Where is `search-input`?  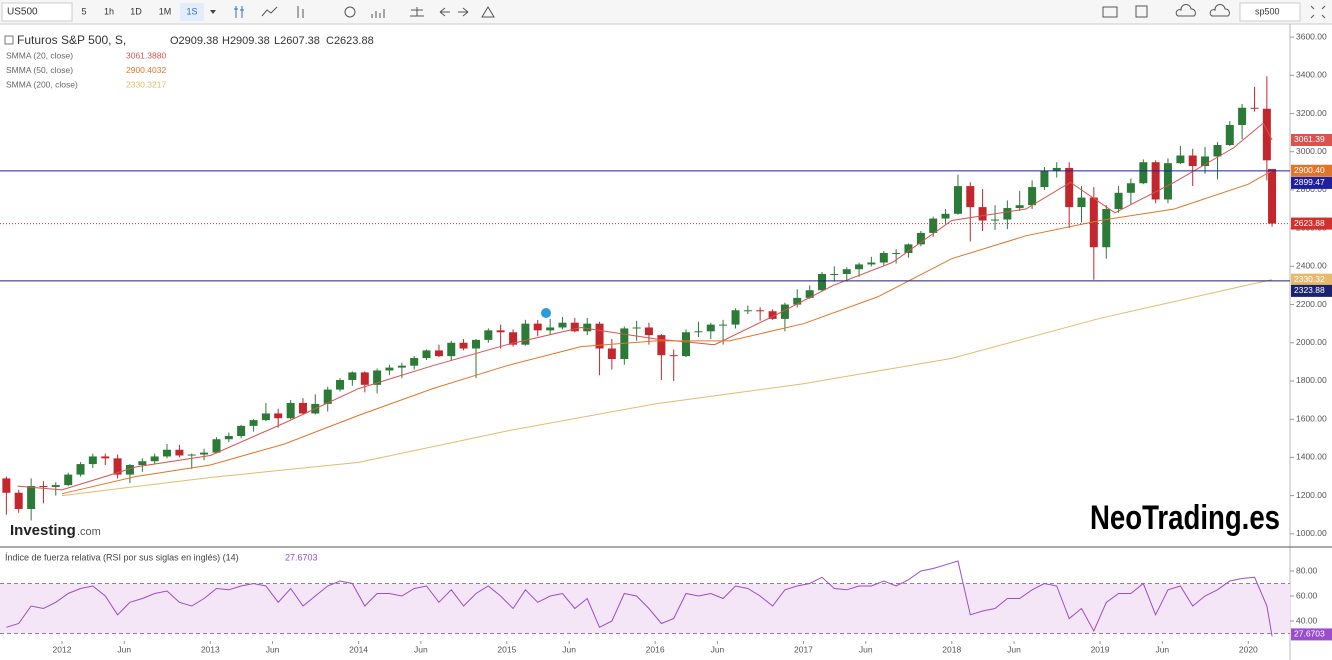 search-input is located at coordinates (1270, 12).